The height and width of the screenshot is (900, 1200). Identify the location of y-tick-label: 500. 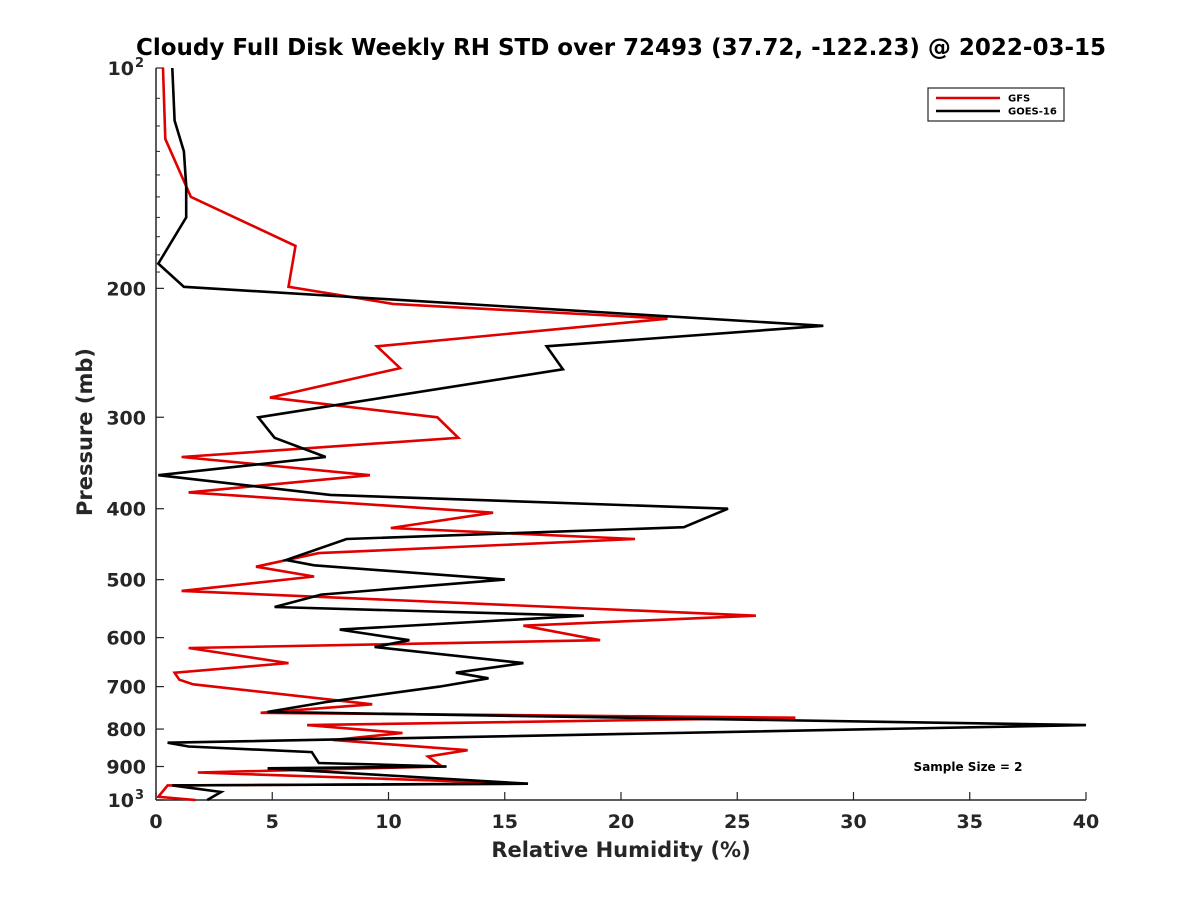
(126, 581).